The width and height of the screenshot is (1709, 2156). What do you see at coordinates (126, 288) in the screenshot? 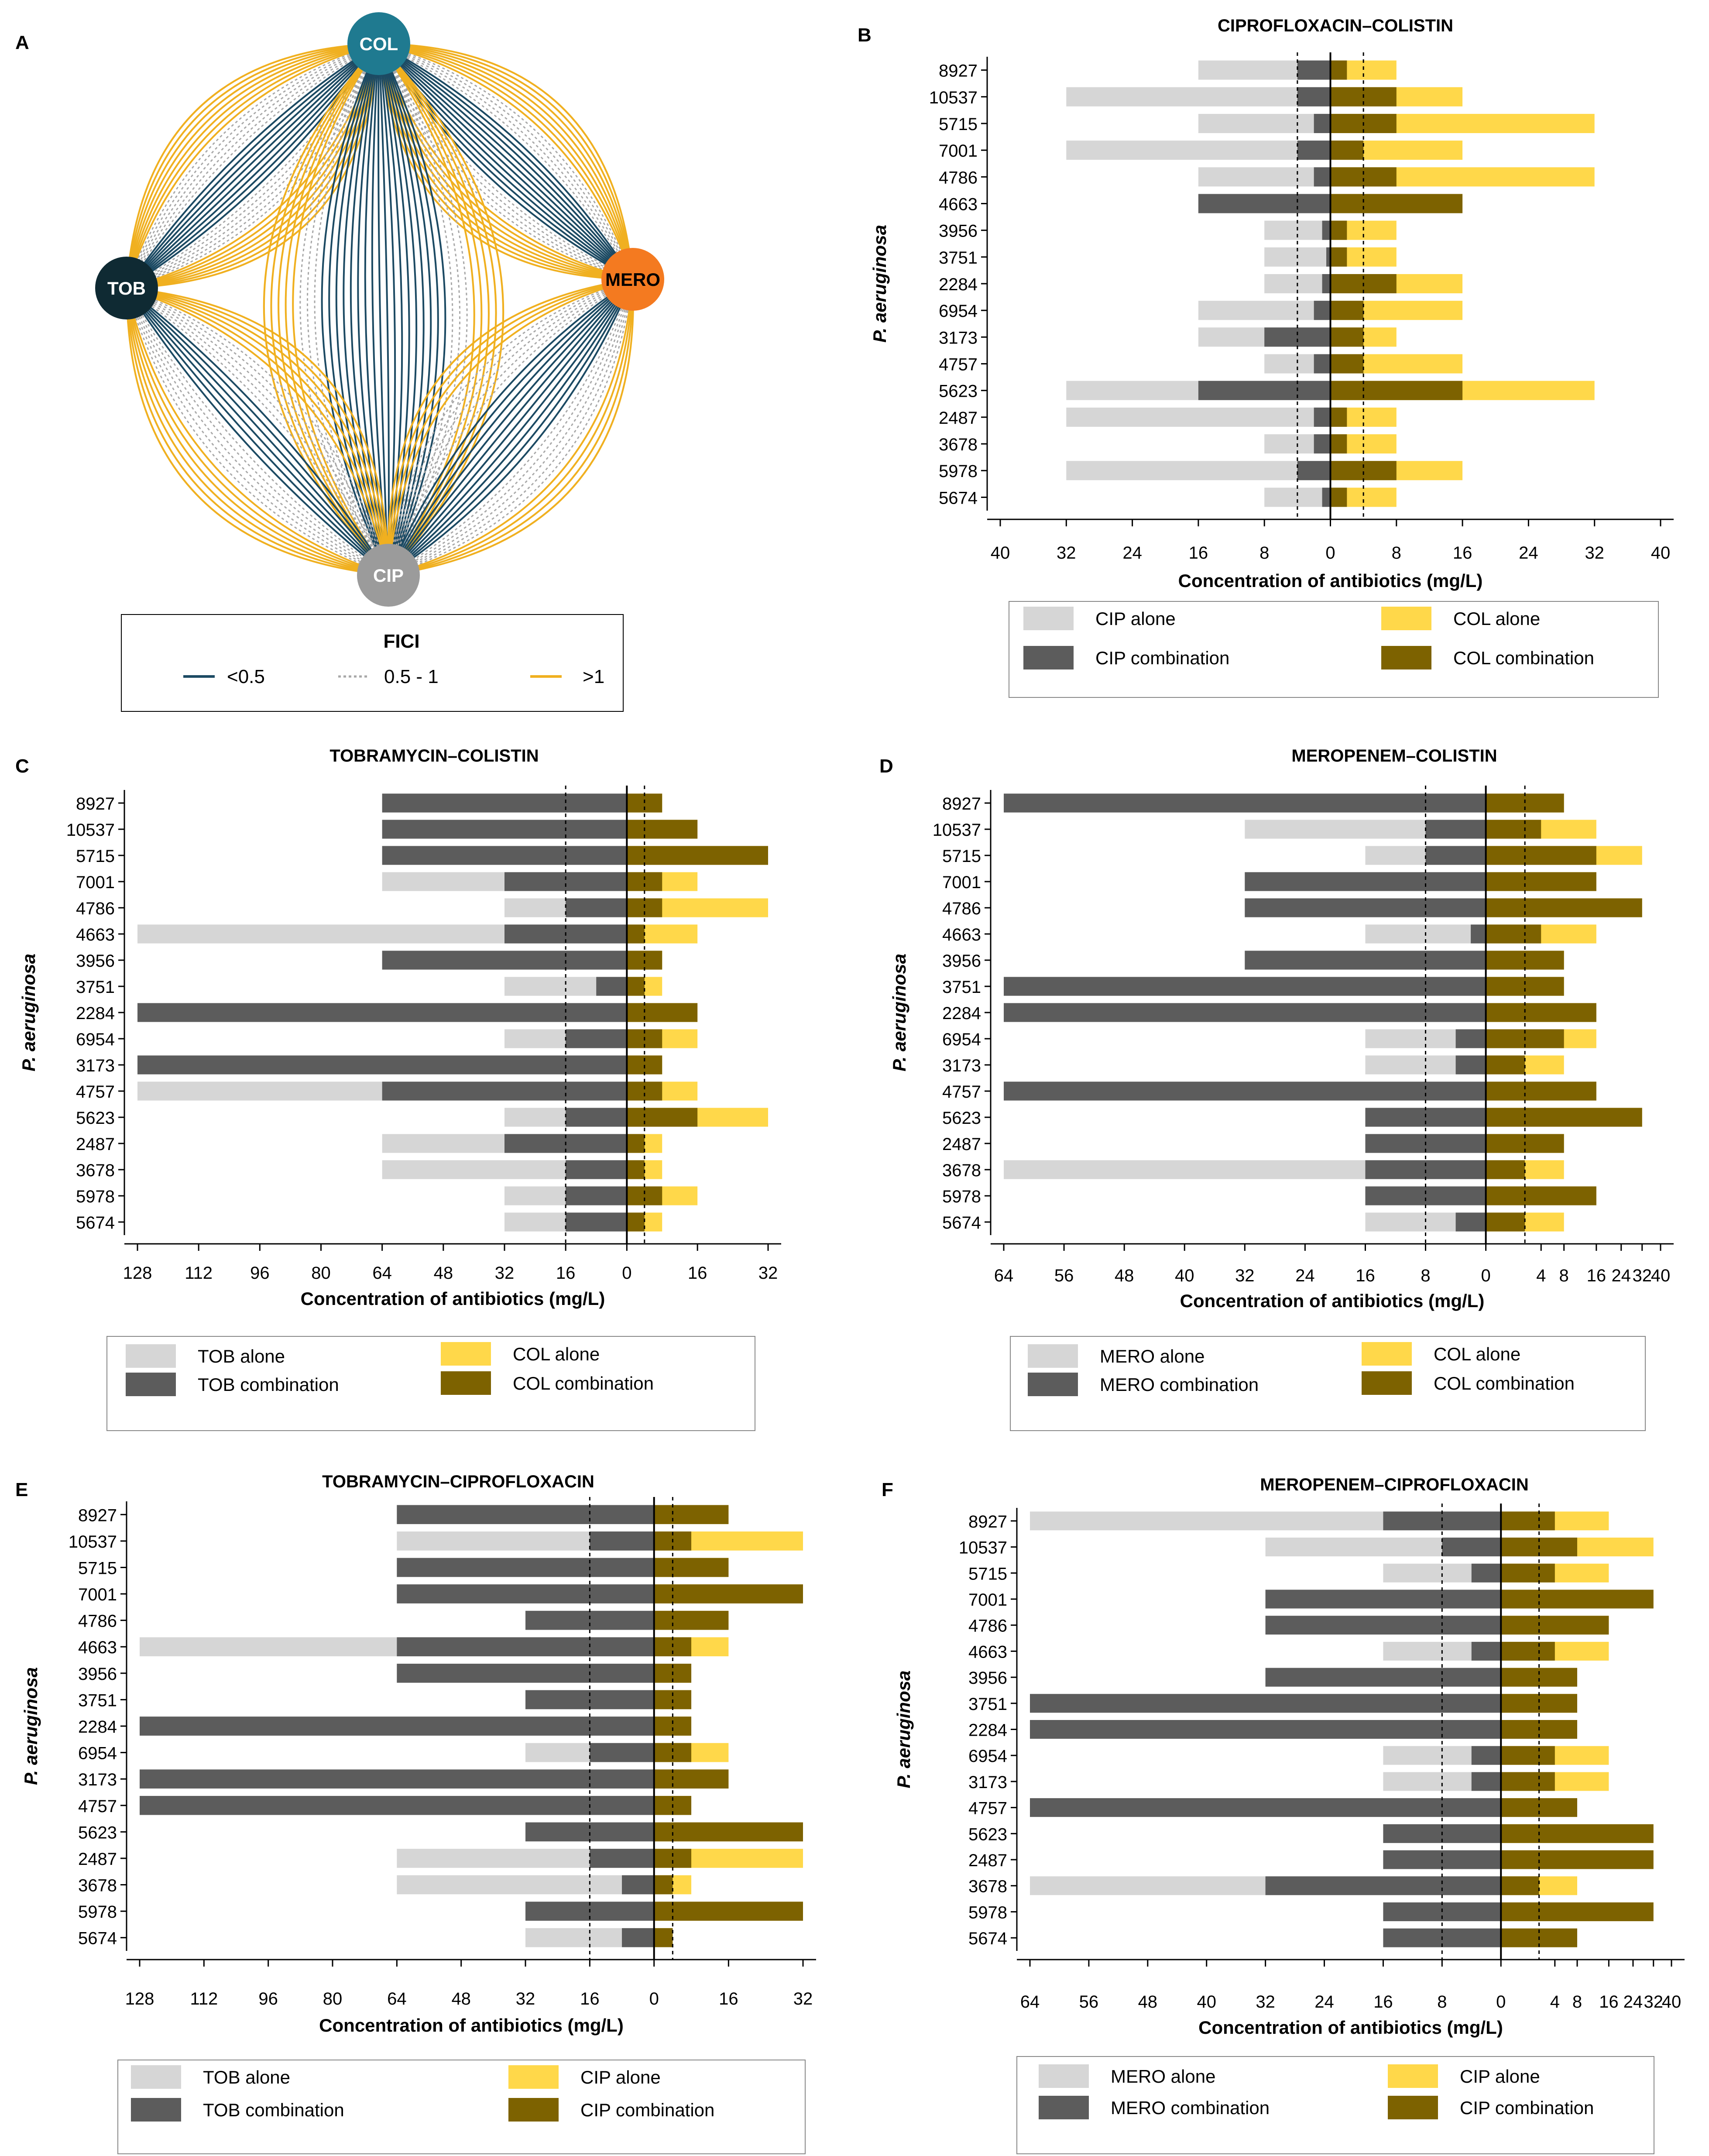
I see `node-tob` at bounding box center [126, 288].